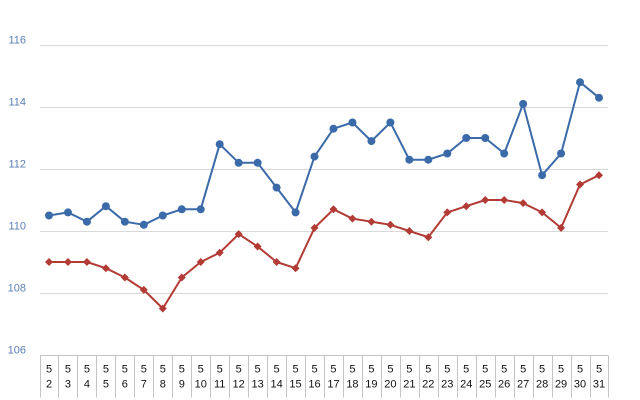 The image size is (640, 400). Describe the element at coordinates (523, 385) in the screenshot. I see `x-tick-day: 27` at that location.